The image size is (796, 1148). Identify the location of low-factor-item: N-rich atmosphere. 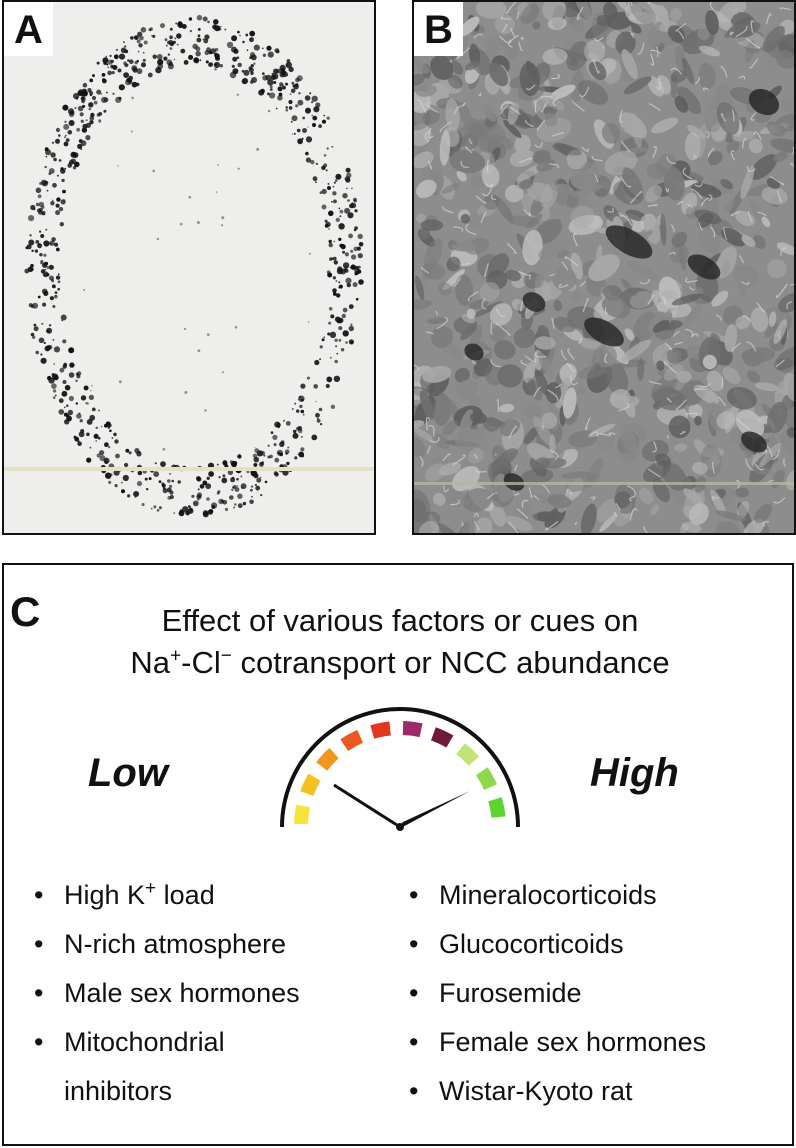
(214, 944).